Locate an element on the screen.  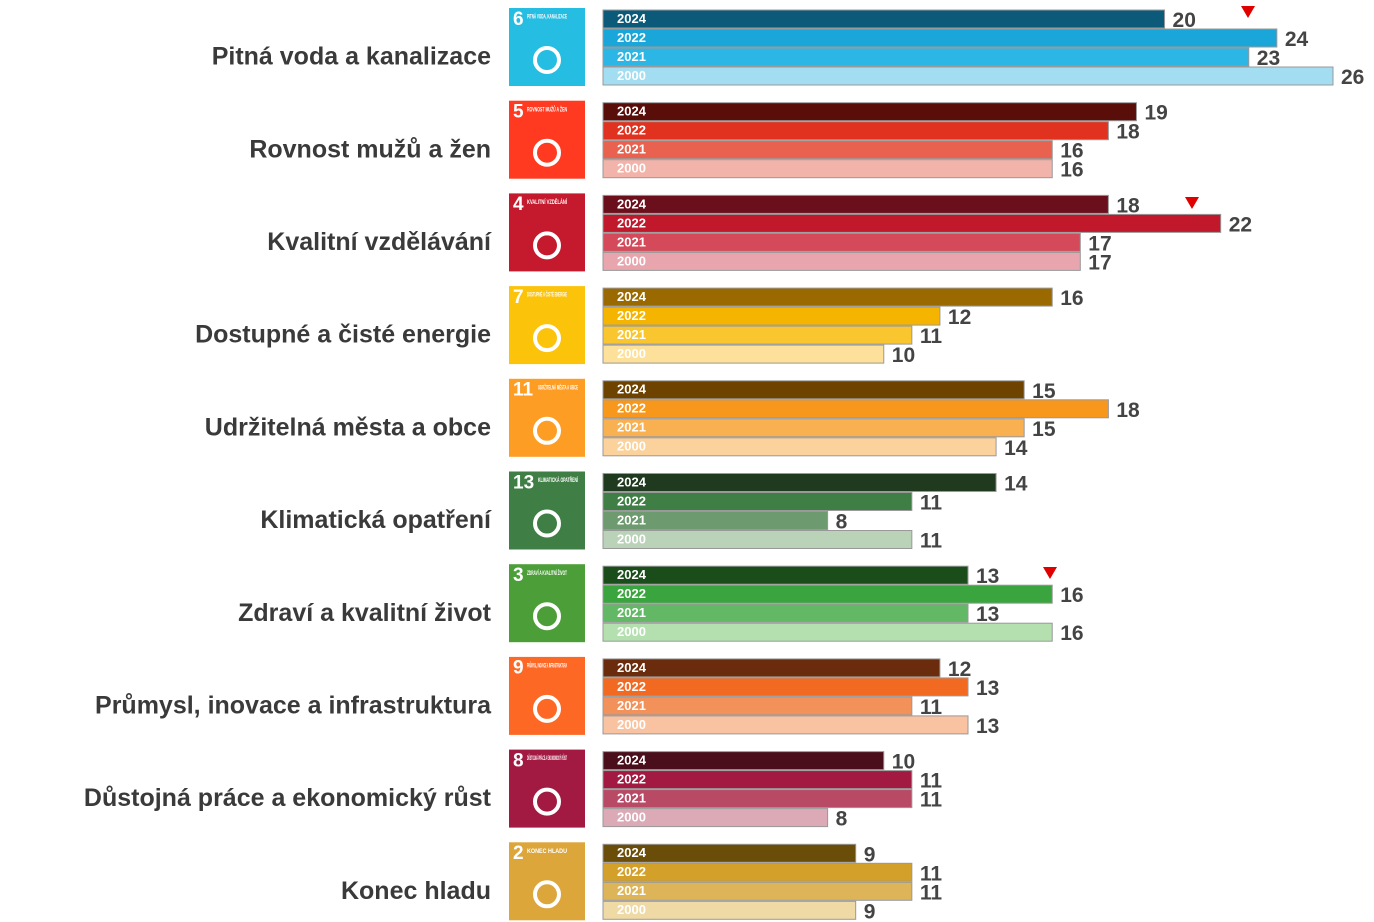
icon-number: 6 is located at coordinates (518, 19).